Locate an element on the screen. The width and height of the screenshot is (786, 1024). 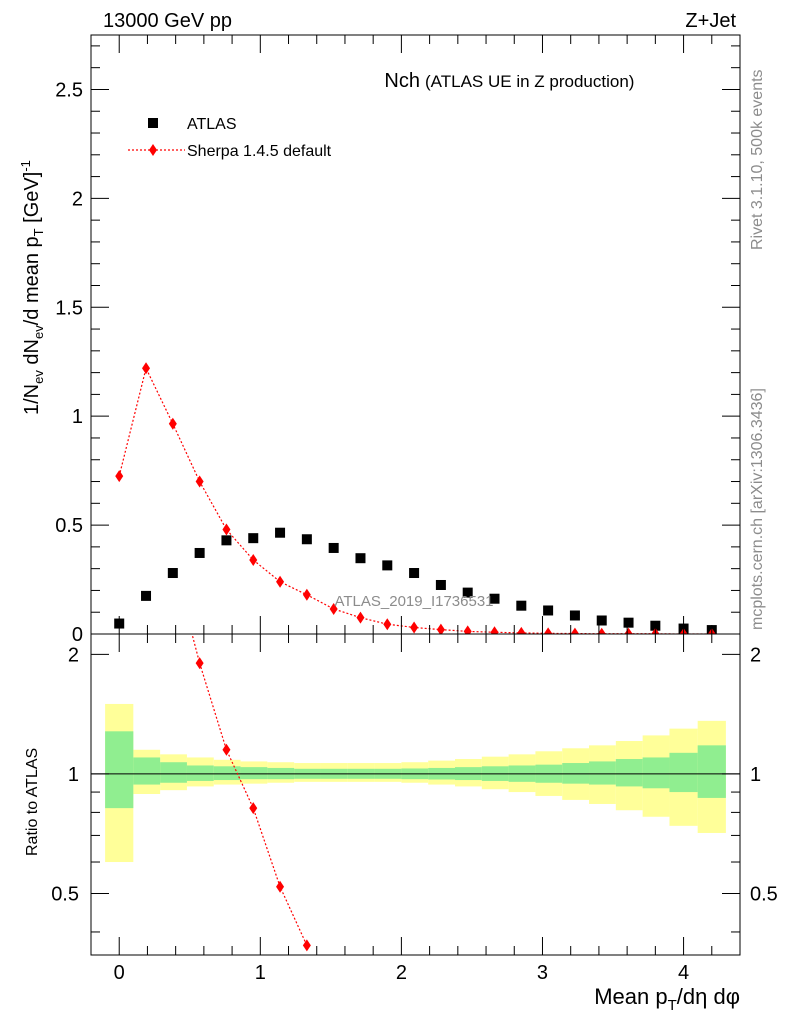
legend-atlas-marker is located at coordinates (153, 123).